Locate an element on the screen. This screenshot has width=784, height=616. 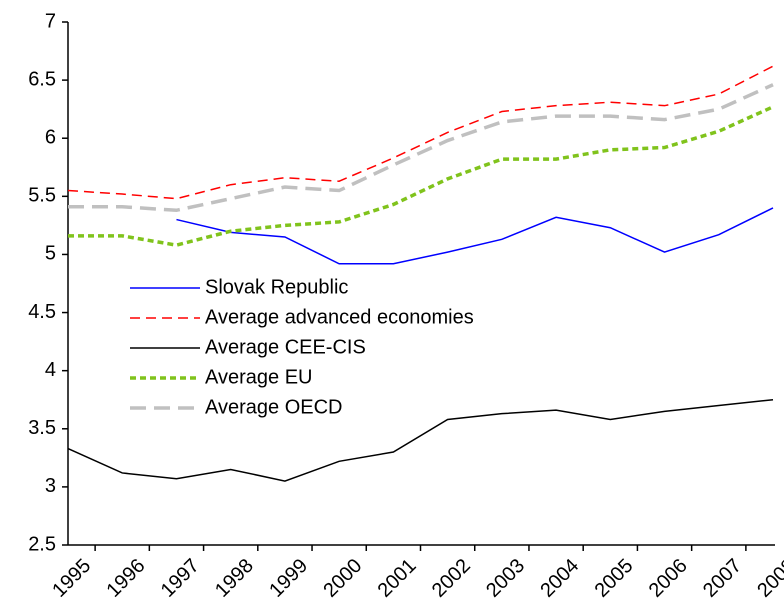
x-tick-label: 2002 is located at coordinates (451, 578).